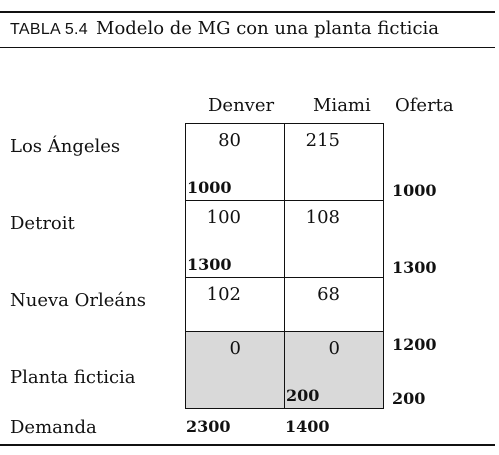 The height and width of the screenshot is (455, 499). What do you see at coordinates (414, 344) in the screenshot?
I see `supply-nueva-orleans: 1200` at bounding box center [414, 344].